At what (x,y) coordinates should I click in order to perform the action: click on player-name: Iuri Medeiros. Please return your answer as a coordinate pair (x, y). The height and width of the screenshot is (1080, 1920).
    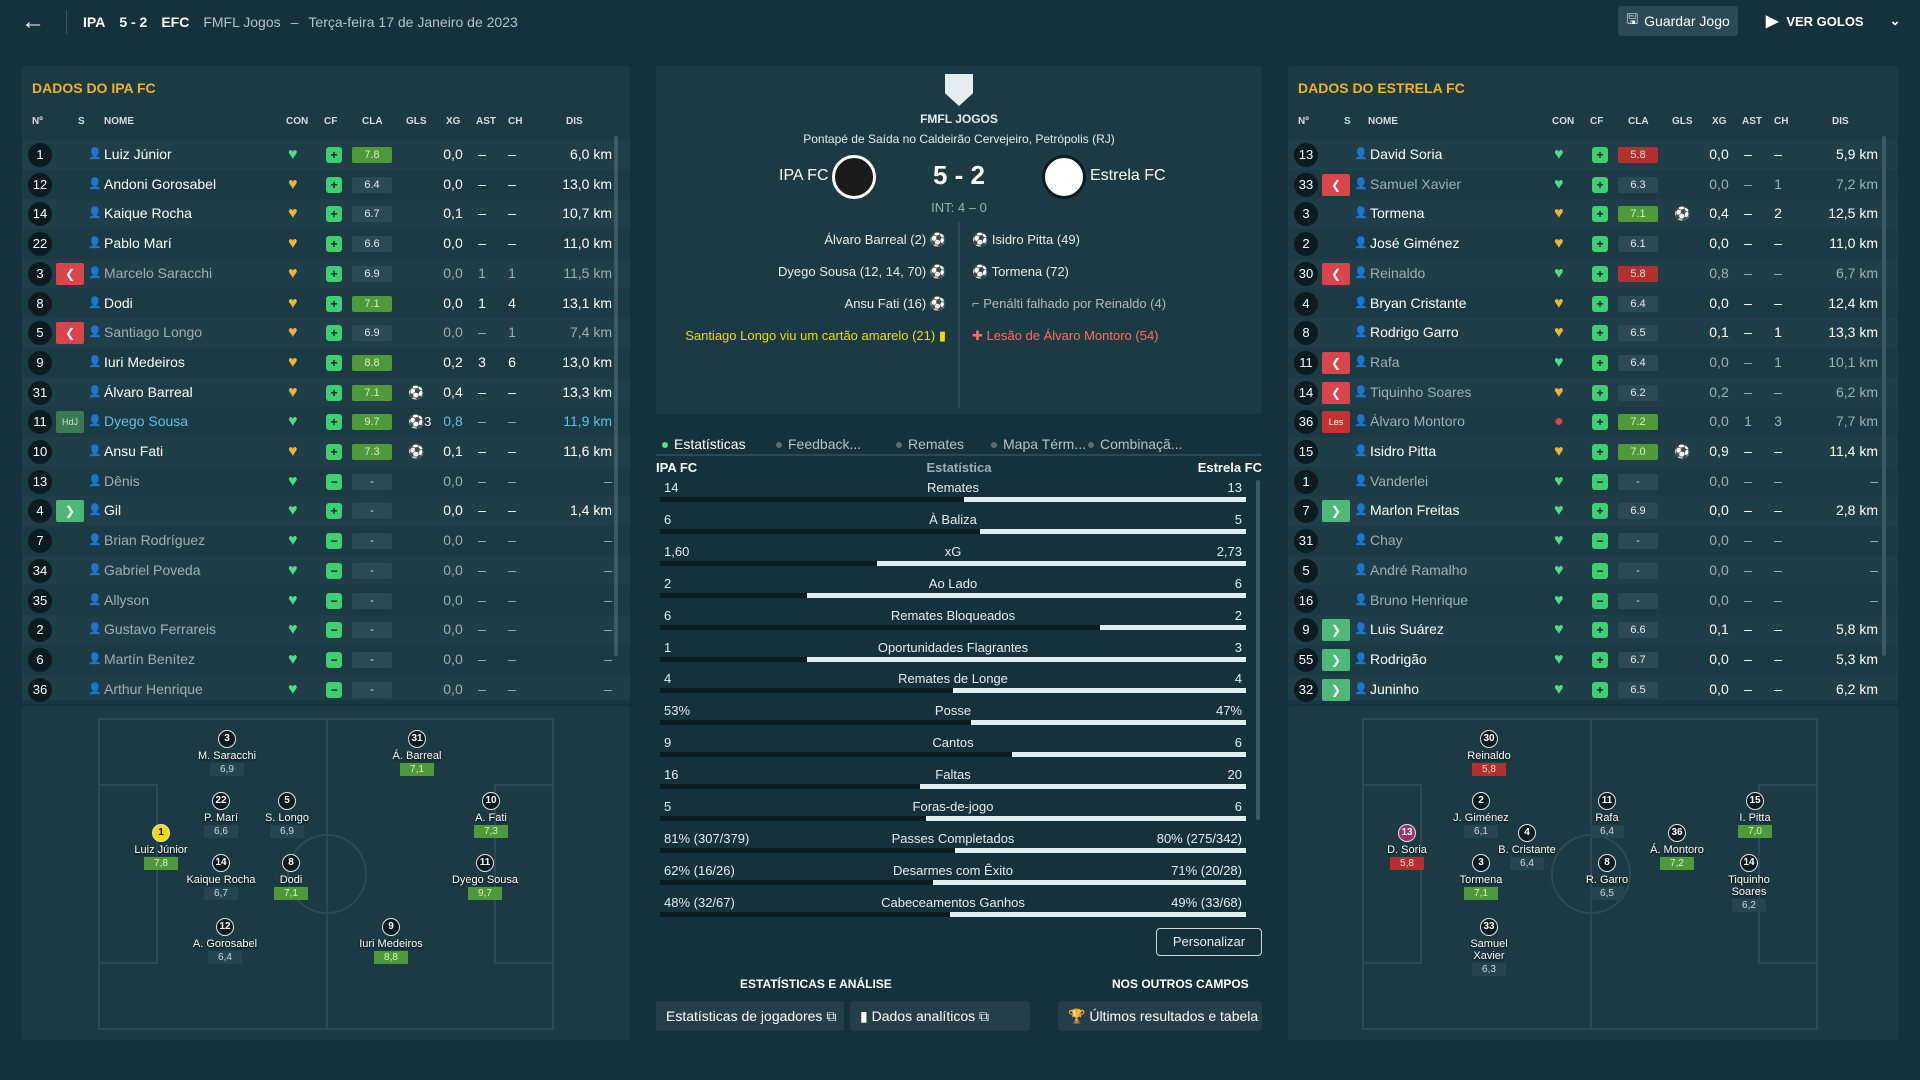
    Looking at the image, I should click on (144, 361).